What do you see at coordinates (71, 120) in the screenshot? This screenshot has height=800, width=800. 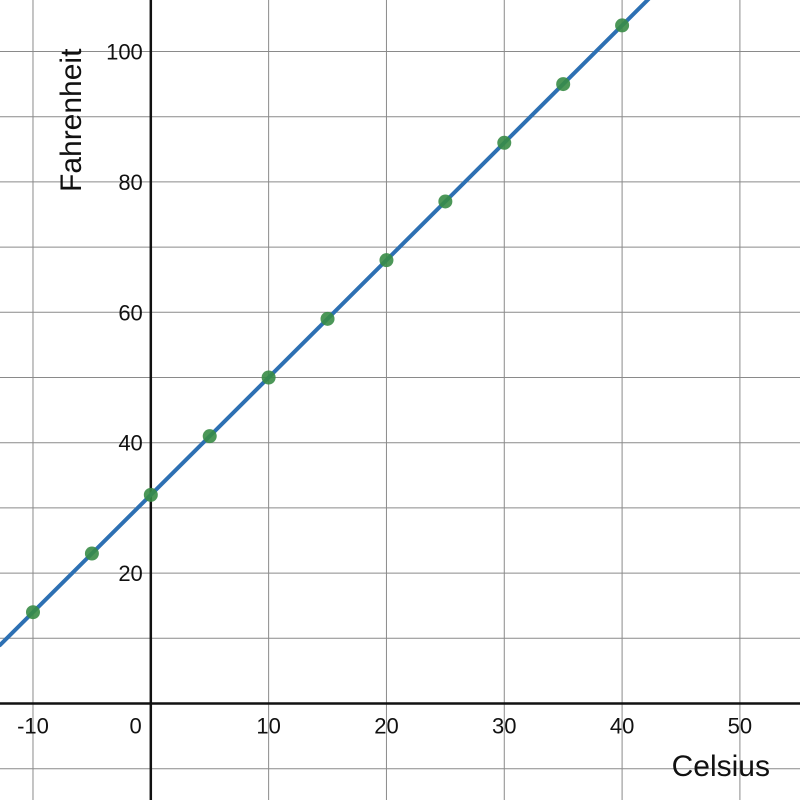 I see `y-axis-title: Fahrenheit` at bounding box center [71, 120].